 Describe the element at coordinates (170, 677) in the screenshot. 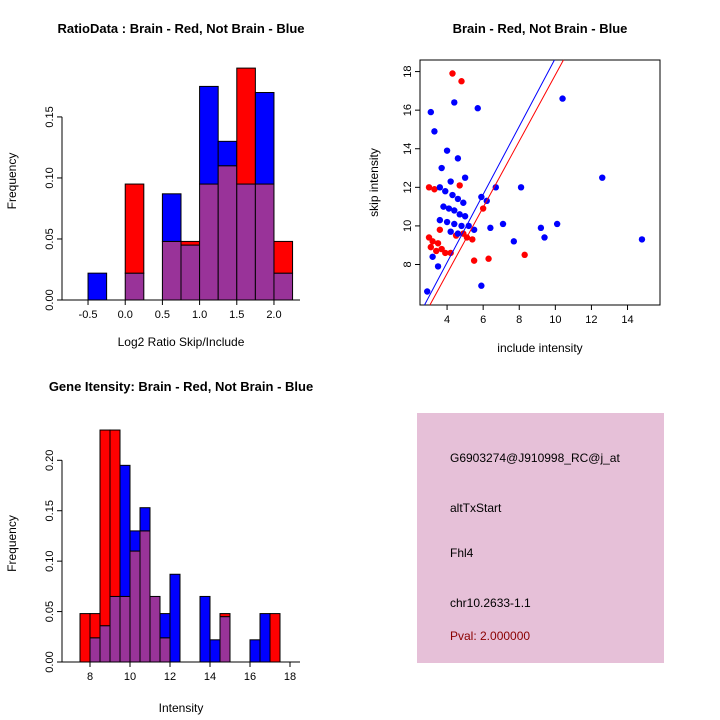

I see `x-tick-label: 12` at that location.